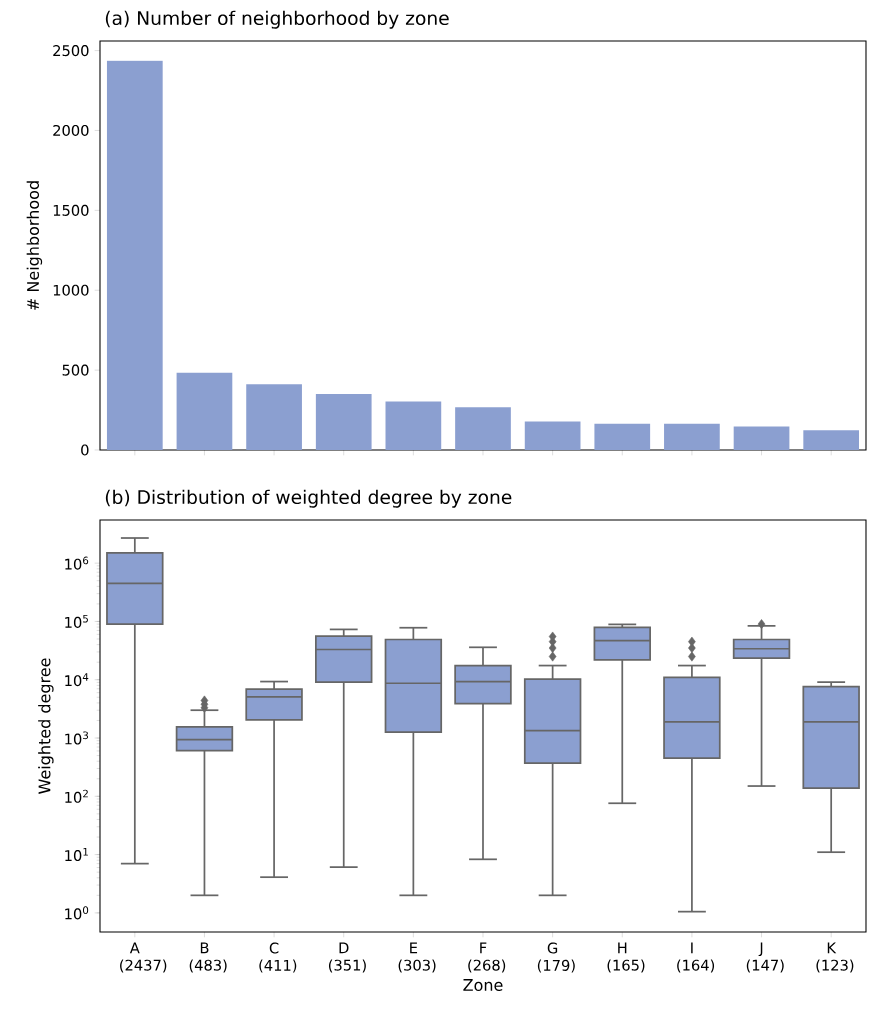  Describe the element at coordinates (34, 245) in the screenshot. I see `y-axis-title: # Neighborhood` at that location.